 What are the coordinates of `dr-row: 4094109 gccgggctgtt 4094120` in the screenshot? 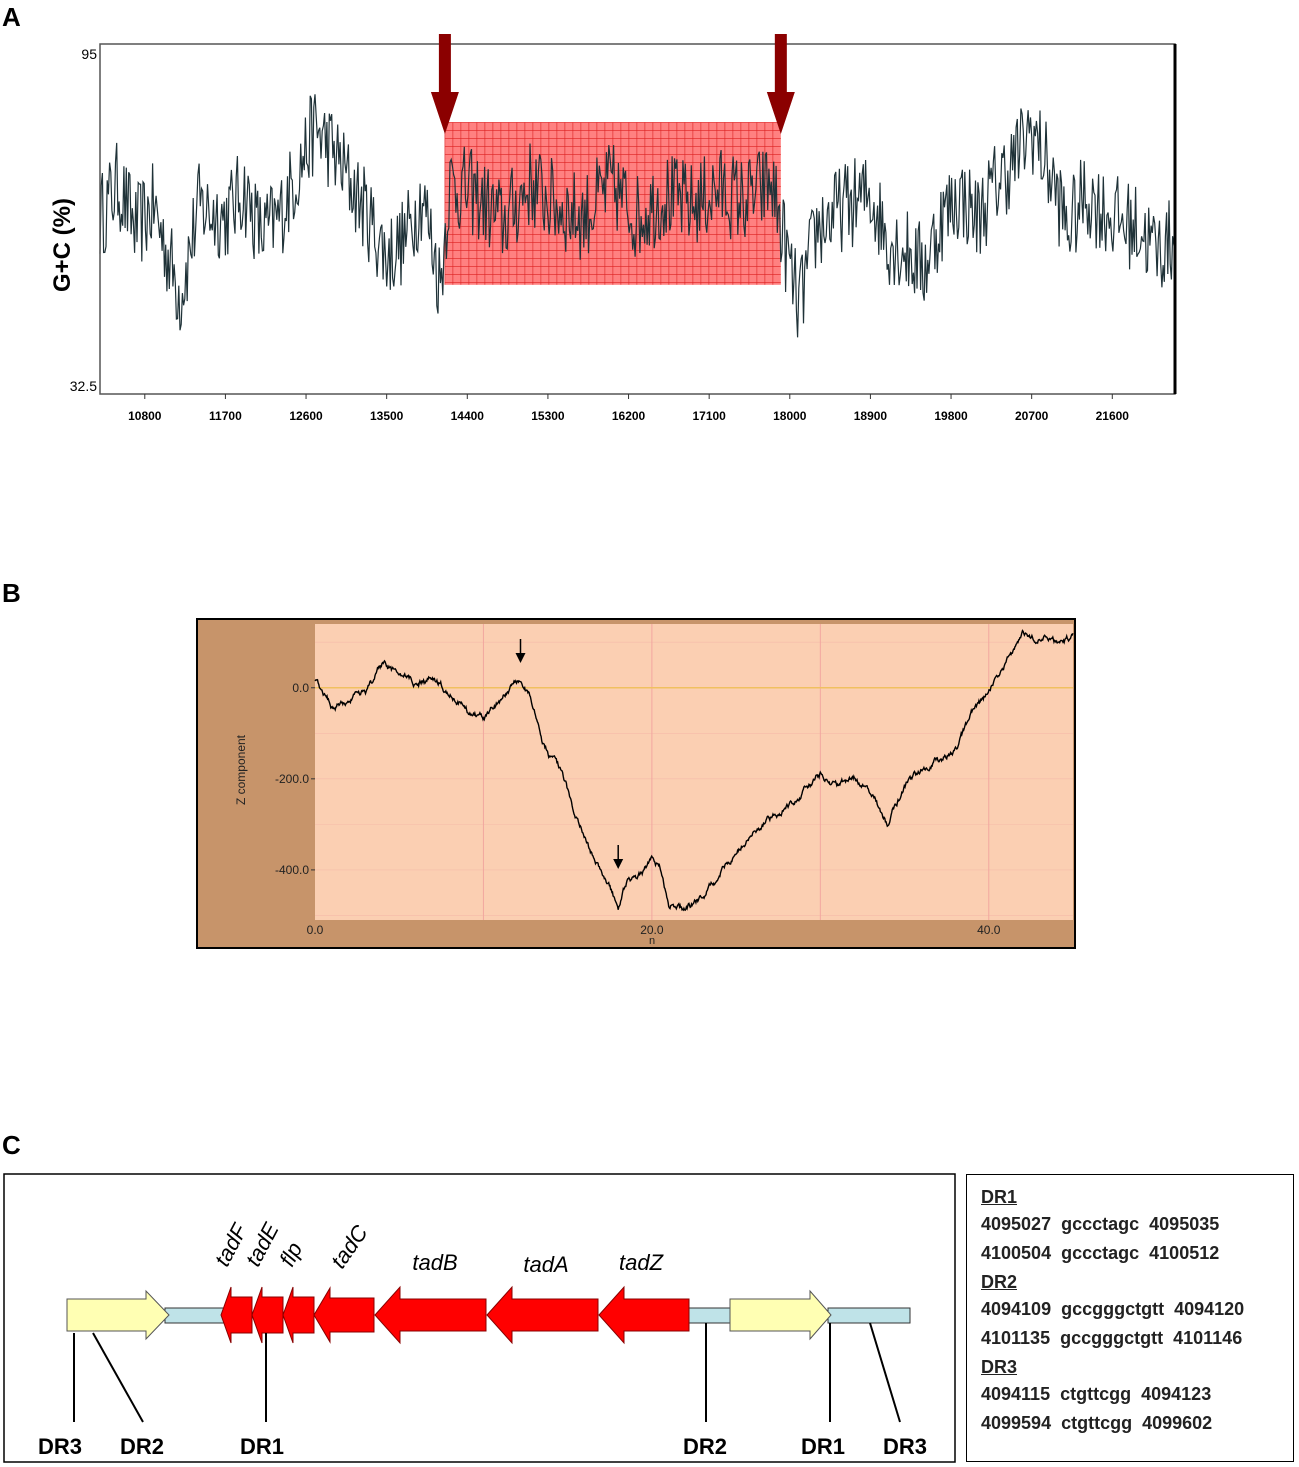 It's located at (1113, 1309).